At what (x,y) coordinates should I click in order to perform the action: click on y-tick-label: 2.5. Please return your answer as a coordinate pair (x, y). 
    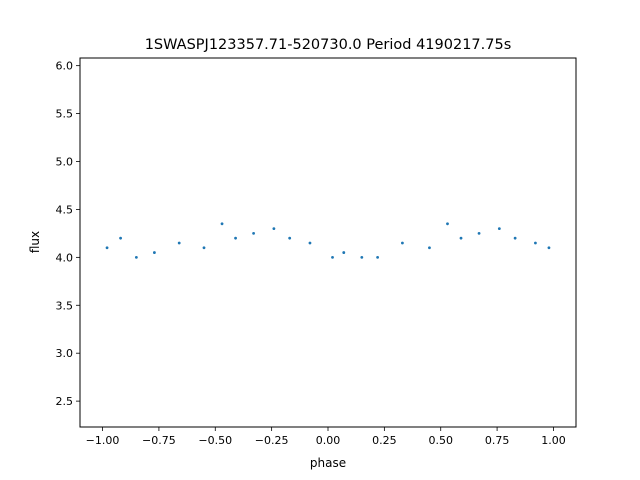
    Looking at the image, I should click on (65, 401).